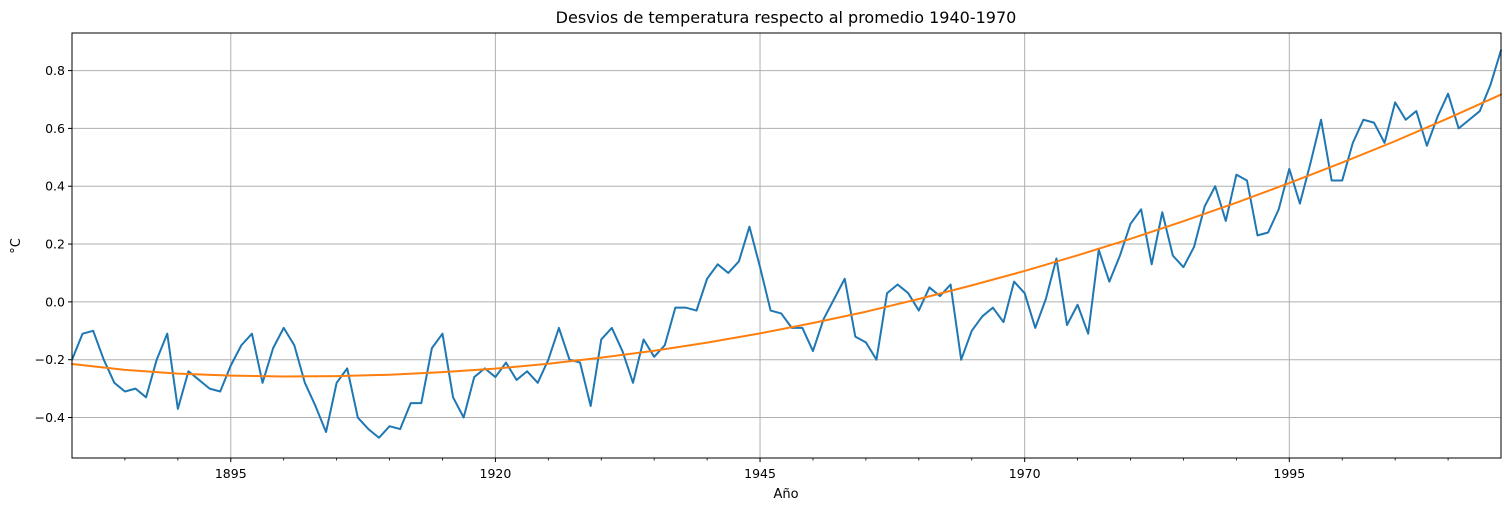 Image resolution: width=1511 pixels, height=511 pixels. I want to click on x-tick-label: 1920, so click(496, 473).